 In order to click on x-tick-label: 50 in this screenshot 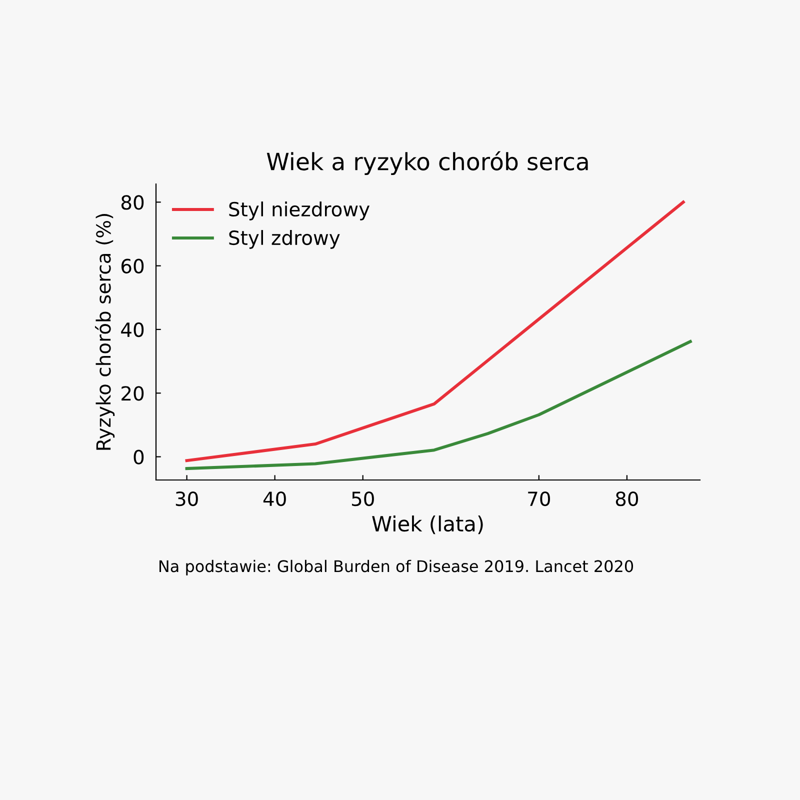, I will do `click(363, 498)`.